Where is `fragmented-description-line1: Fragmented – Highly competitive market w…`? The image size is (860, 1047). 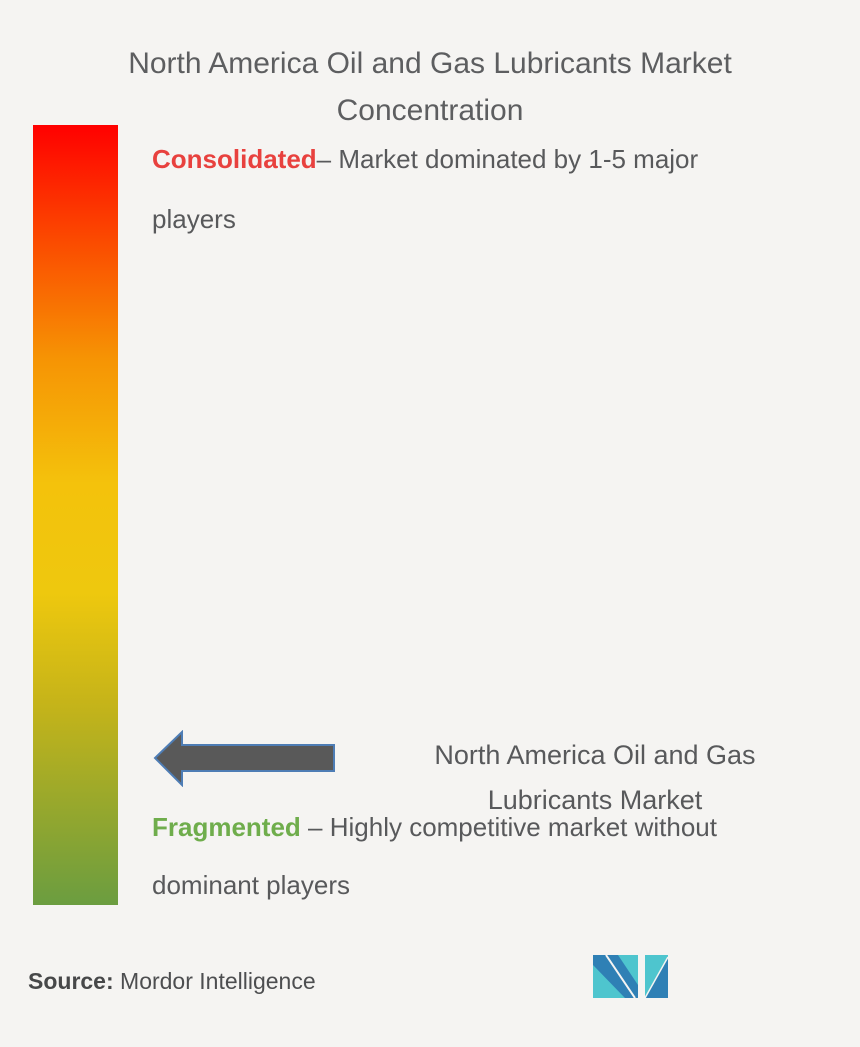
fragmented-description-line1: Fragmented – Highly competitive market w… is located at coordinates (502, 827).